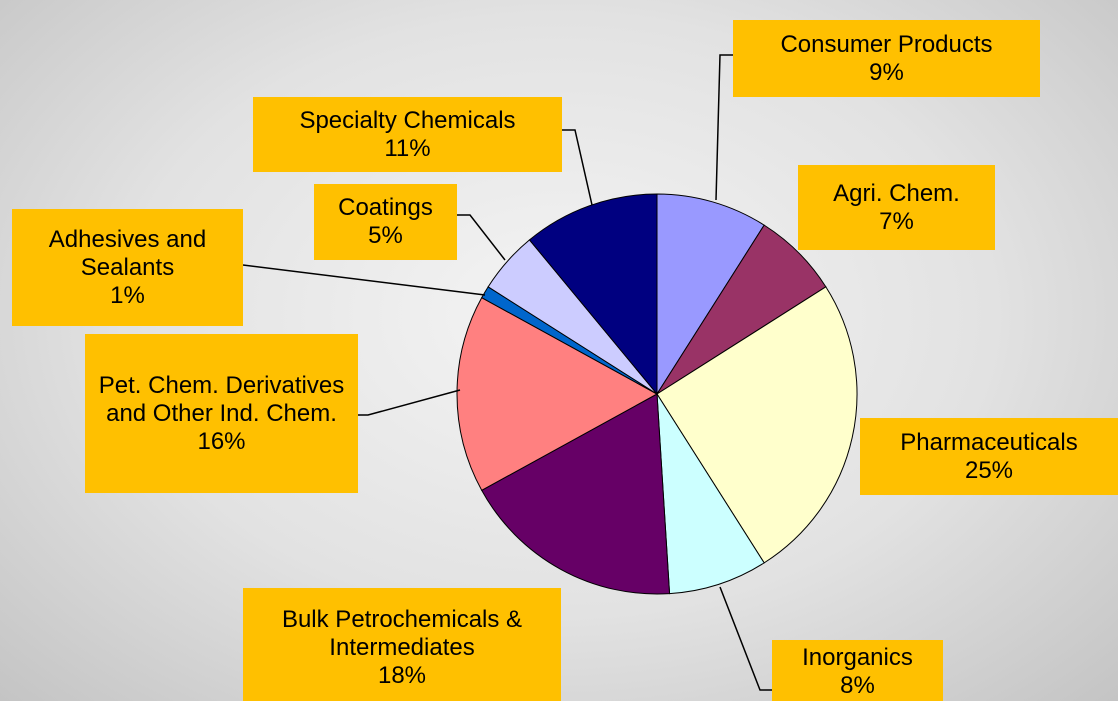 Image resolution: width=1118 pixels, height=701 pixels. What do you see at coordinates (886, 44) in the screenshot?
I see `category-label: Consumer Products` at bounding box center [886, 44].